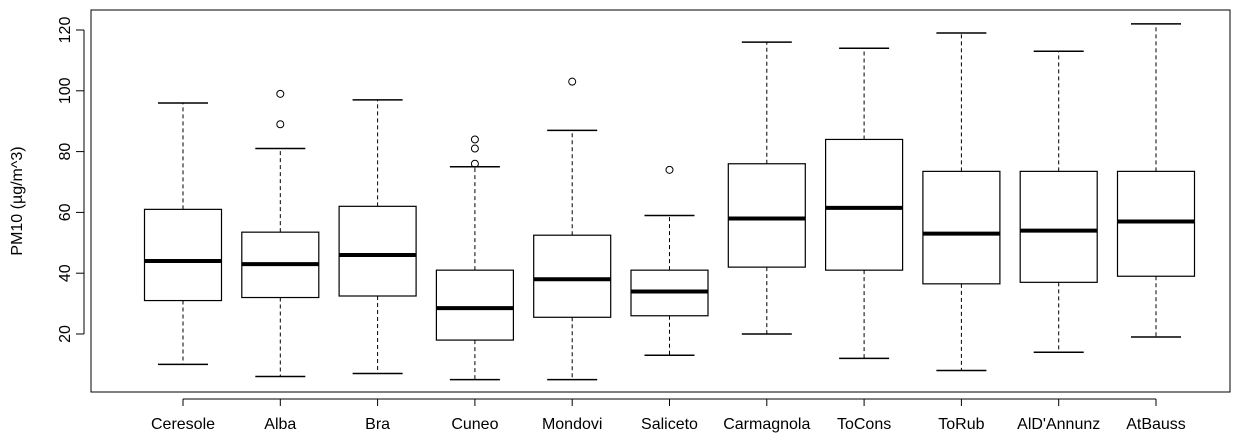 The height and width of the screenshot is (437, 1237). Describe the element at coordinates (65, 152) in the screenshot. I see `y-tick-label: 80` at that location.